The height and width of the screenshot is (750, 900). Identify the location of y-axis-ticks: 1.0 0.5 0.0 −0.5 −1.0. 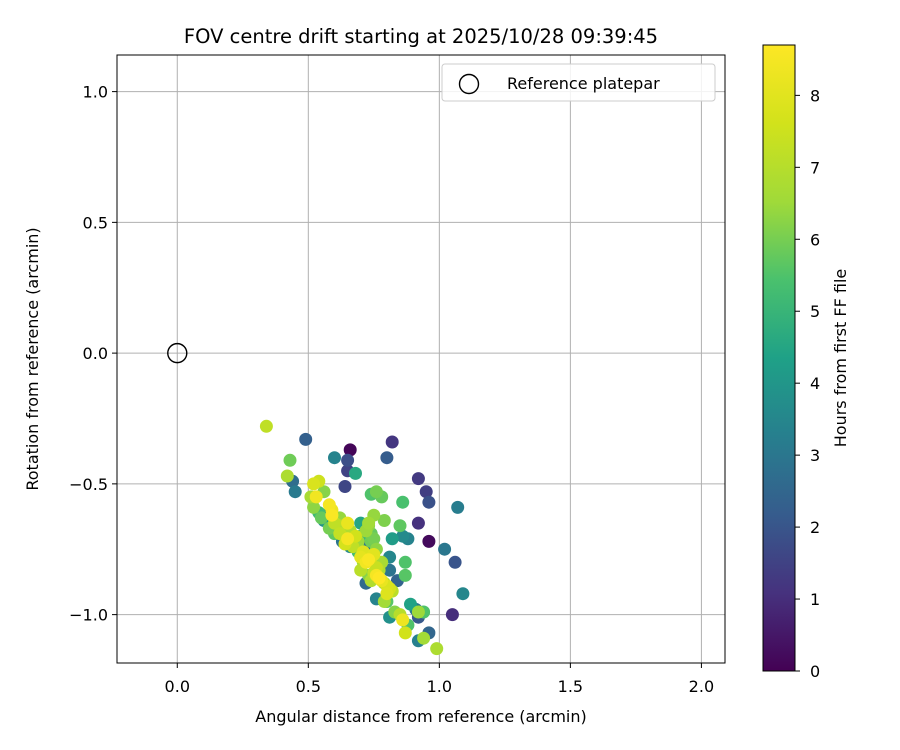
(93, 354).